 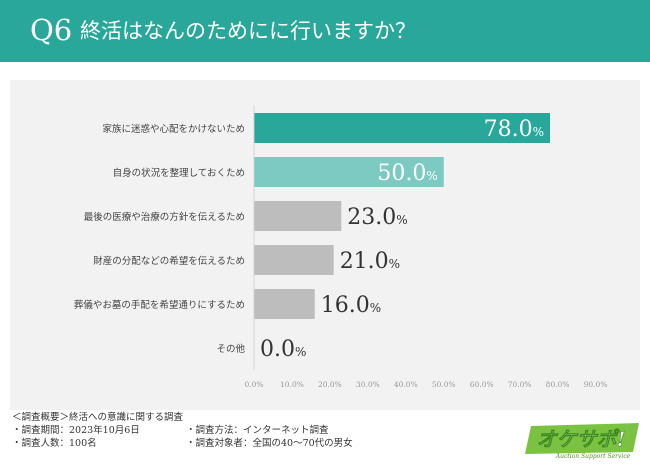 I want to click on x-tick-label: 10.0%, so click(x=292, y=384).